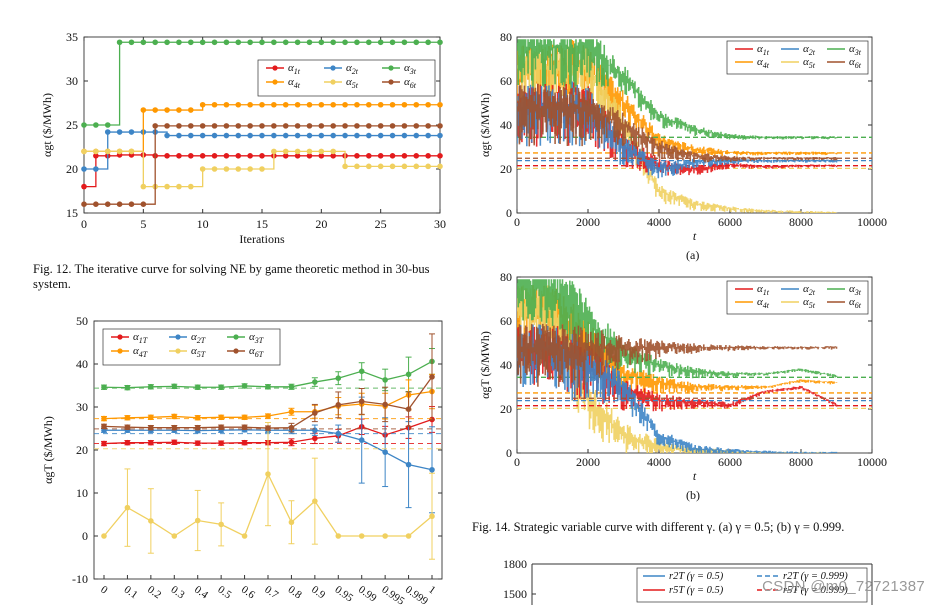 Image resolution: width=939 pixels, height=605 pixels. What do you see at coordinates (143, 224) in the screenshot?
I see `x-tick-label: 5` at bounding box center [143, 224].